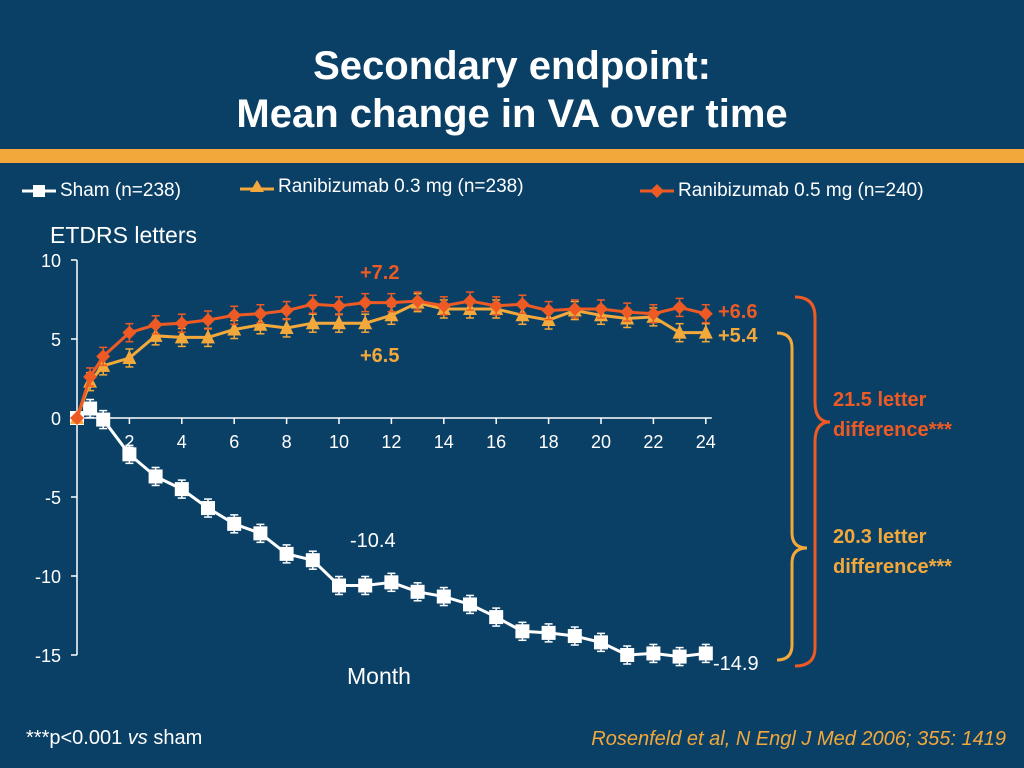 The image size is (1024, 768). Describe the element at coordinates (39, 191) in the screenshot. I see `square-marker-icon` at that location.